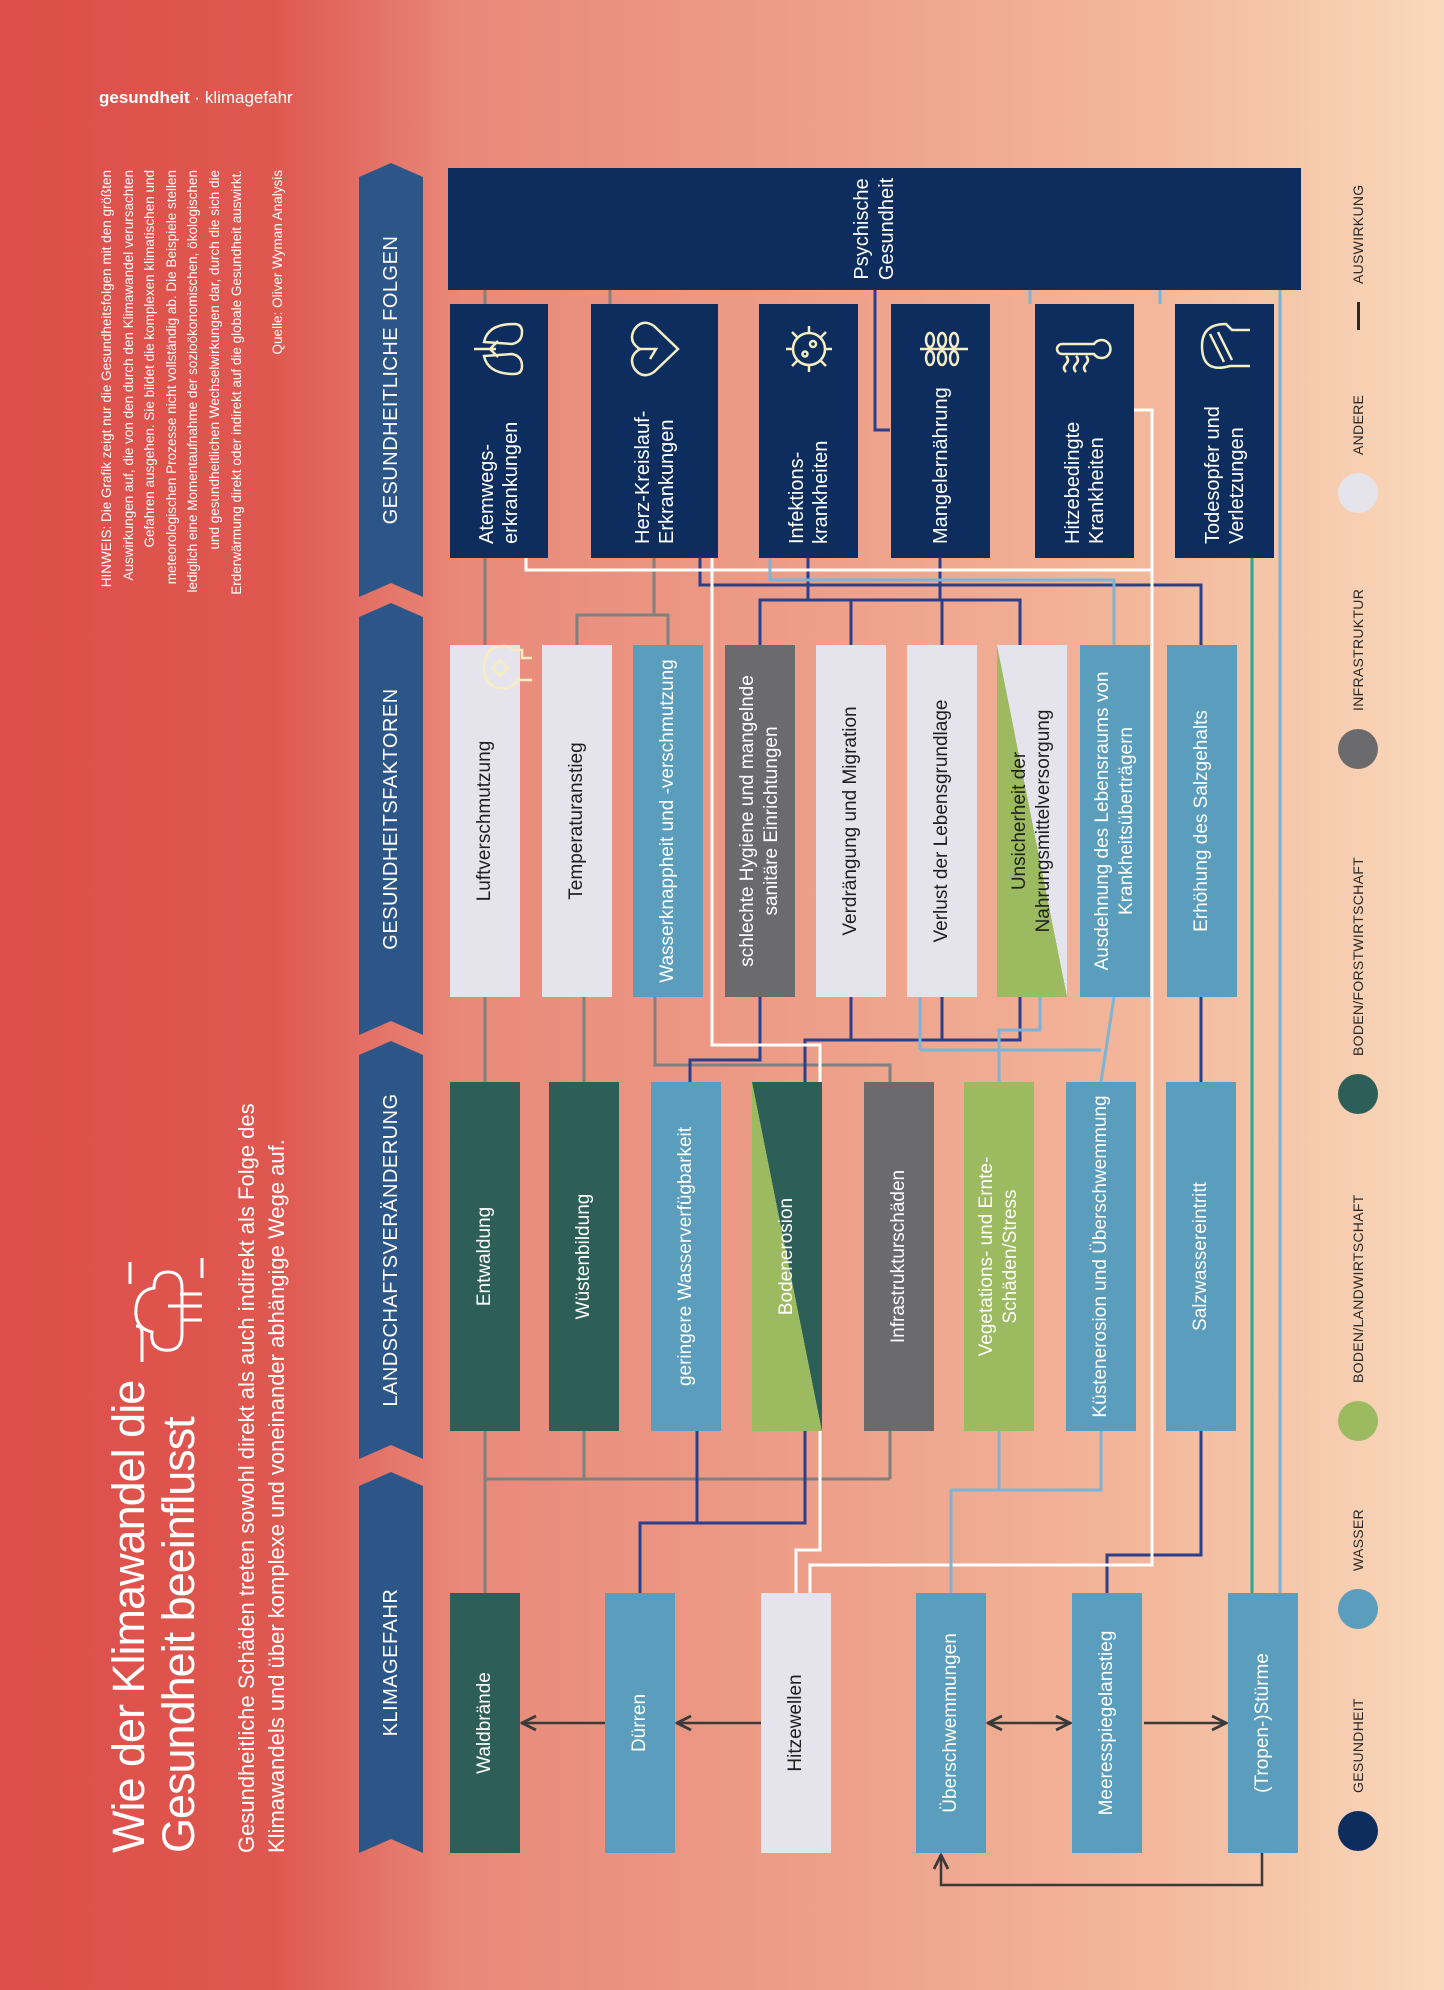 This screenshot has height=1990, width=1444. I want to click on legend-label: GESUNDHEIT, so click(1358, 1745).